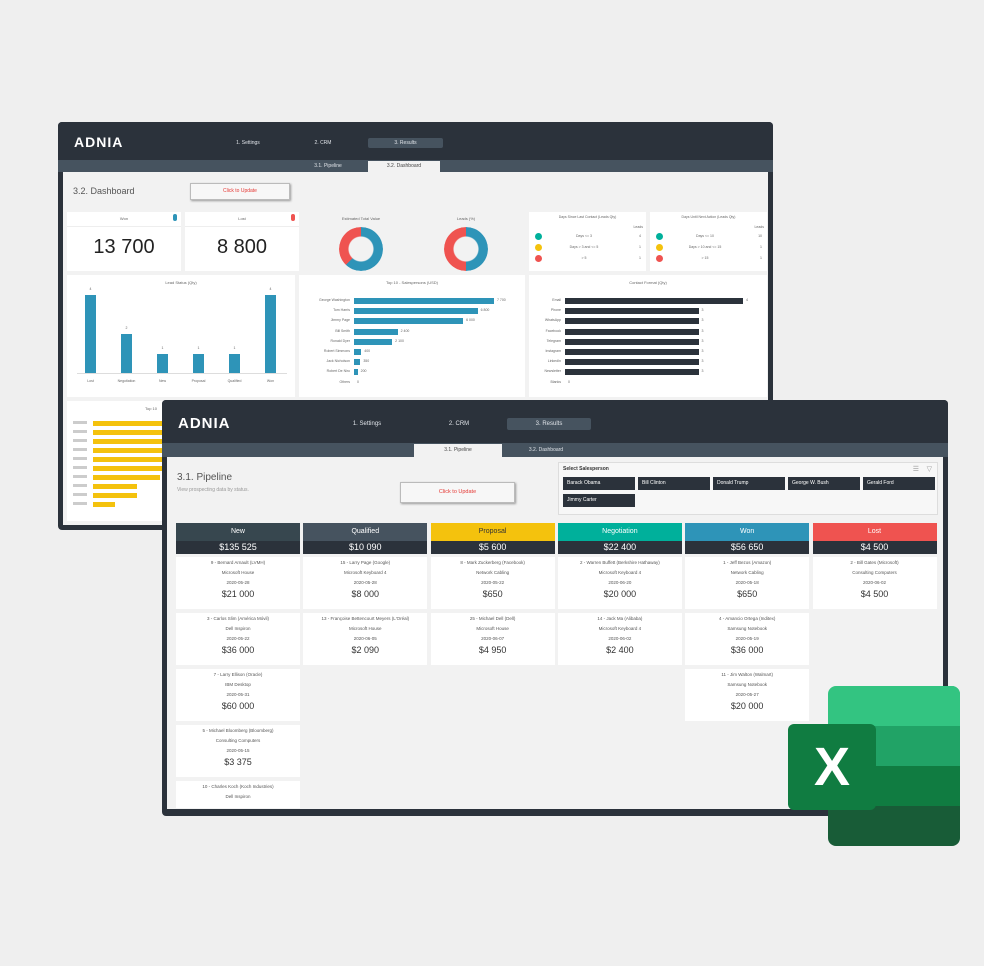 Image resolution: width=984 pixels, height=966 pixels. Describe the element at coordinates (747, 562) in the screenshot. I see `card-title: 1 - Jeff Bezos (Amazon)` at that location.